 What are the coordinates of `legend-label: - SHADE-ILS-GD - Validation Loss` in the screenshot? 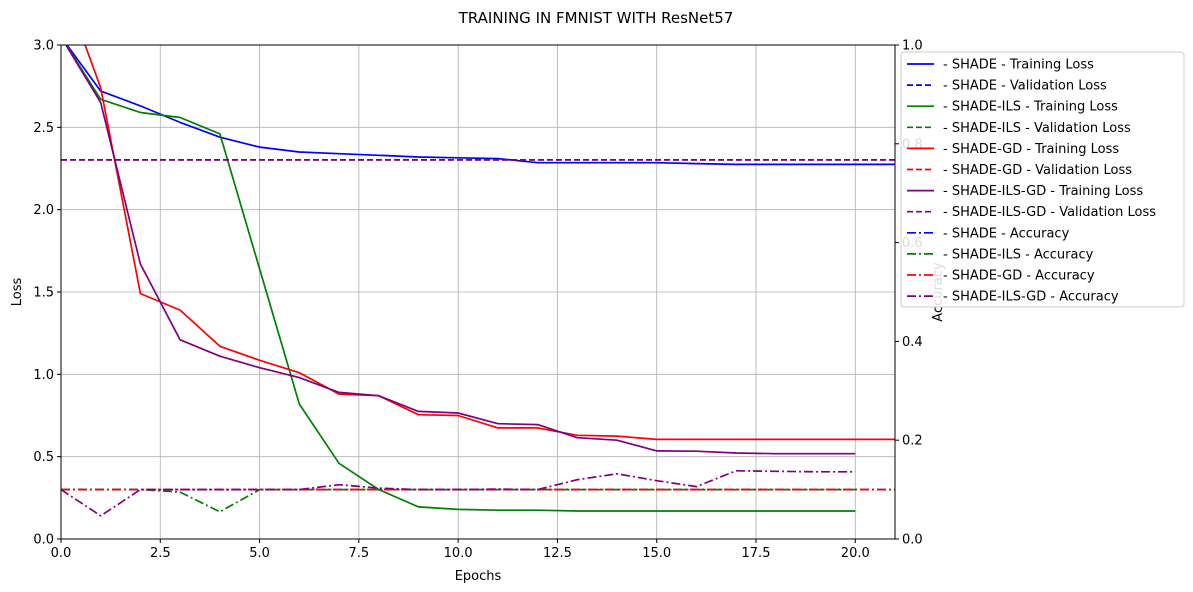 It's located at (1049, 212).